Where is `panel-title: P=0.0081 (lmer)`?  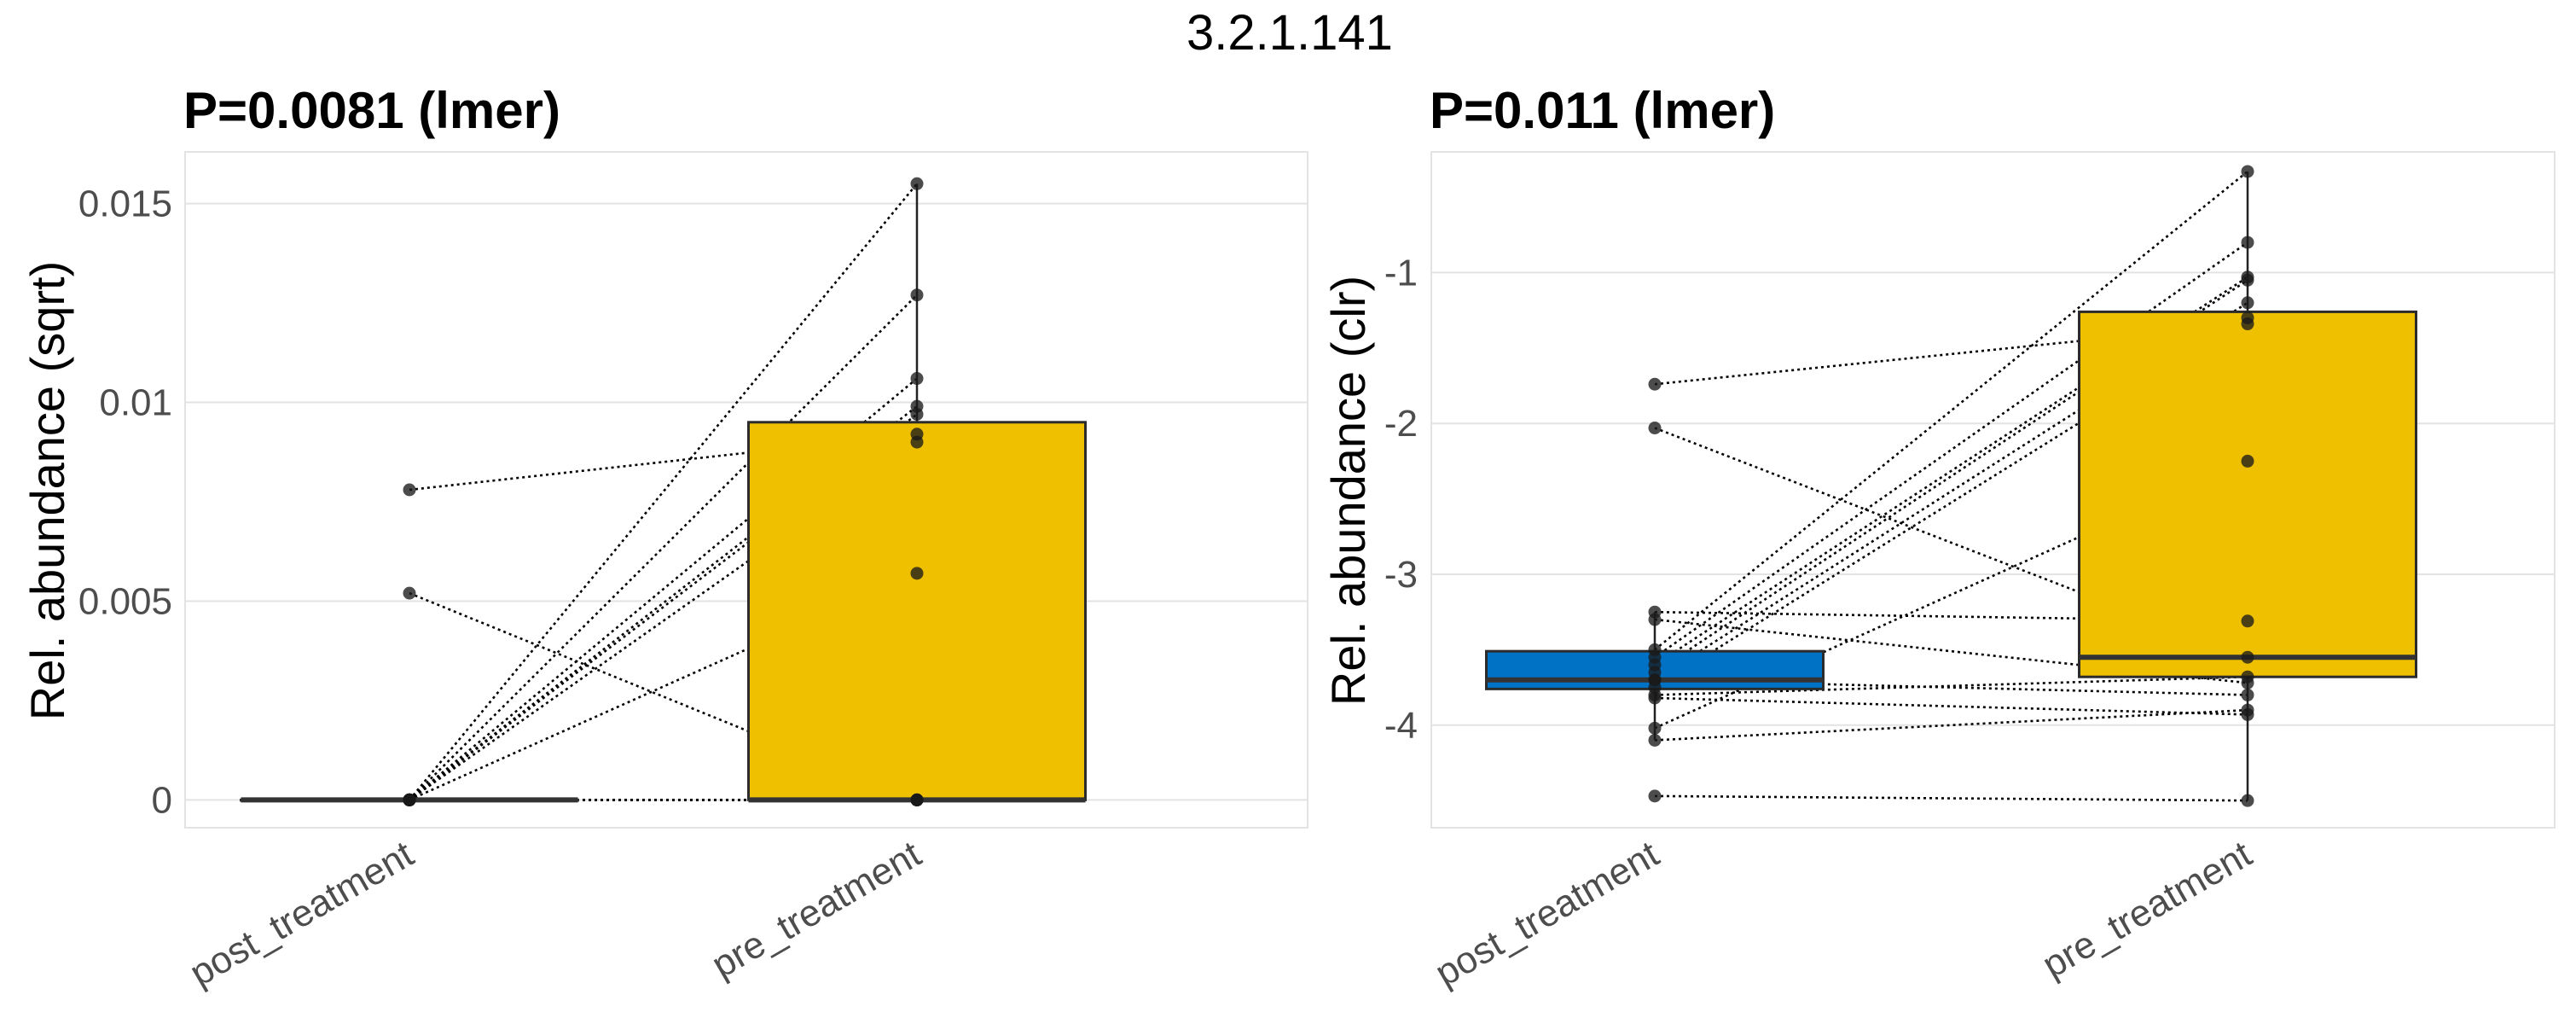
panel-title: P=0.0081 (lmer) is located at coordinates (371, 110).